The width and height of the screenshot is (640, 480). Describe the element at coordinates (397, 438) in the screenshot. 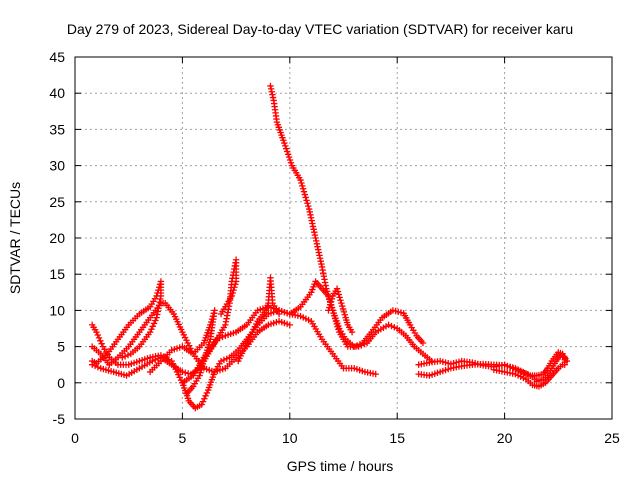

I see `x-tick-label: 15` at that location.